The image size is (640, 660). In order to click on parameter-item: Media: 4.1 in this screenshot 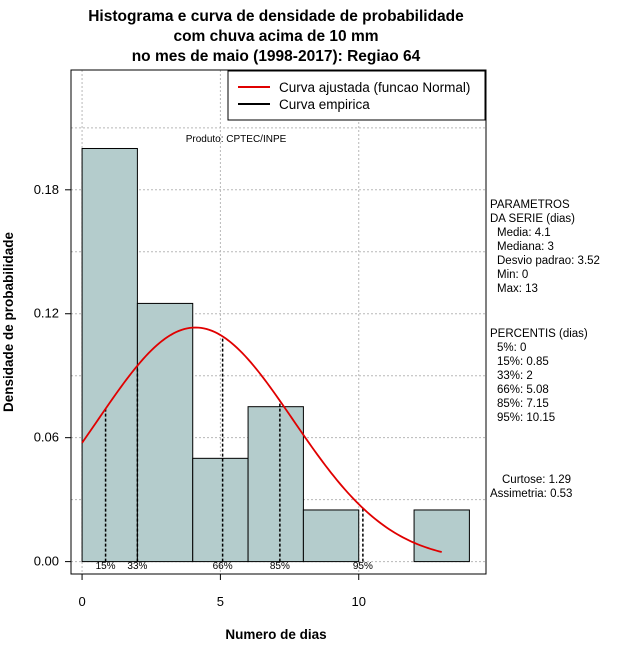, I will do `click(524, 233)`.